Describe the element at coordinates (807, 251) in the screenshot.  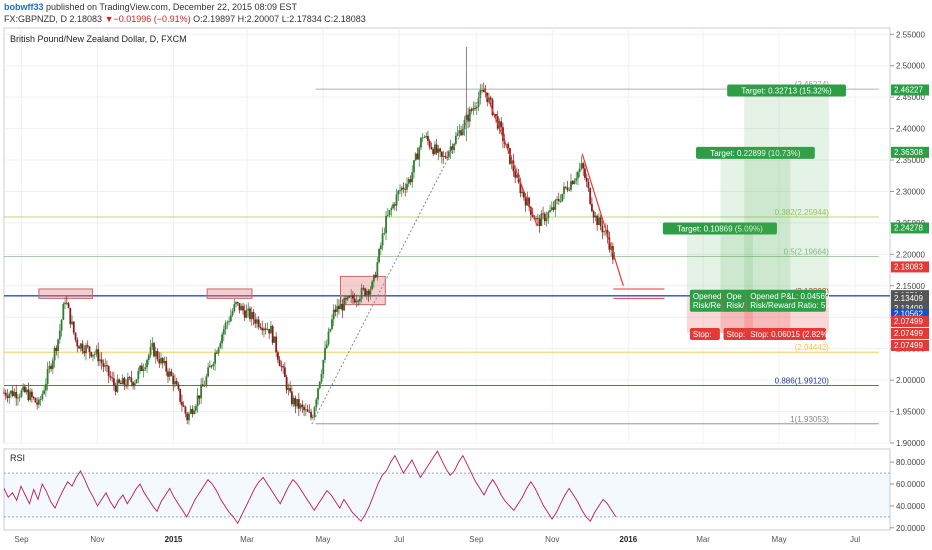
I see `fib-level-label: 0.5(2.19664)` at that location.